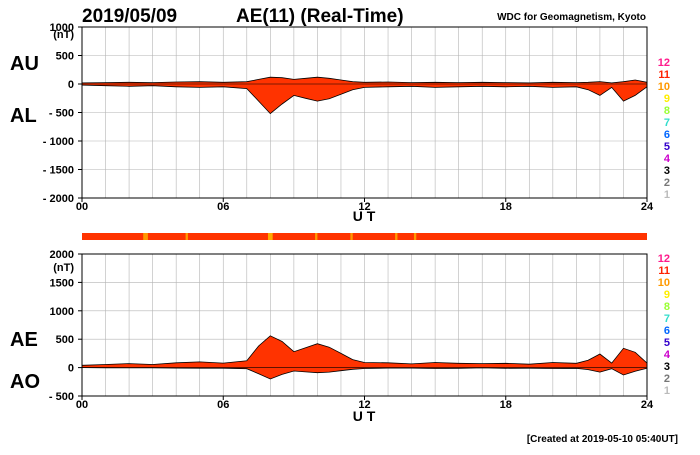  I want to click on created-timestamp: [Created at 2019-05-10 05:40UT], so click(602, 439).